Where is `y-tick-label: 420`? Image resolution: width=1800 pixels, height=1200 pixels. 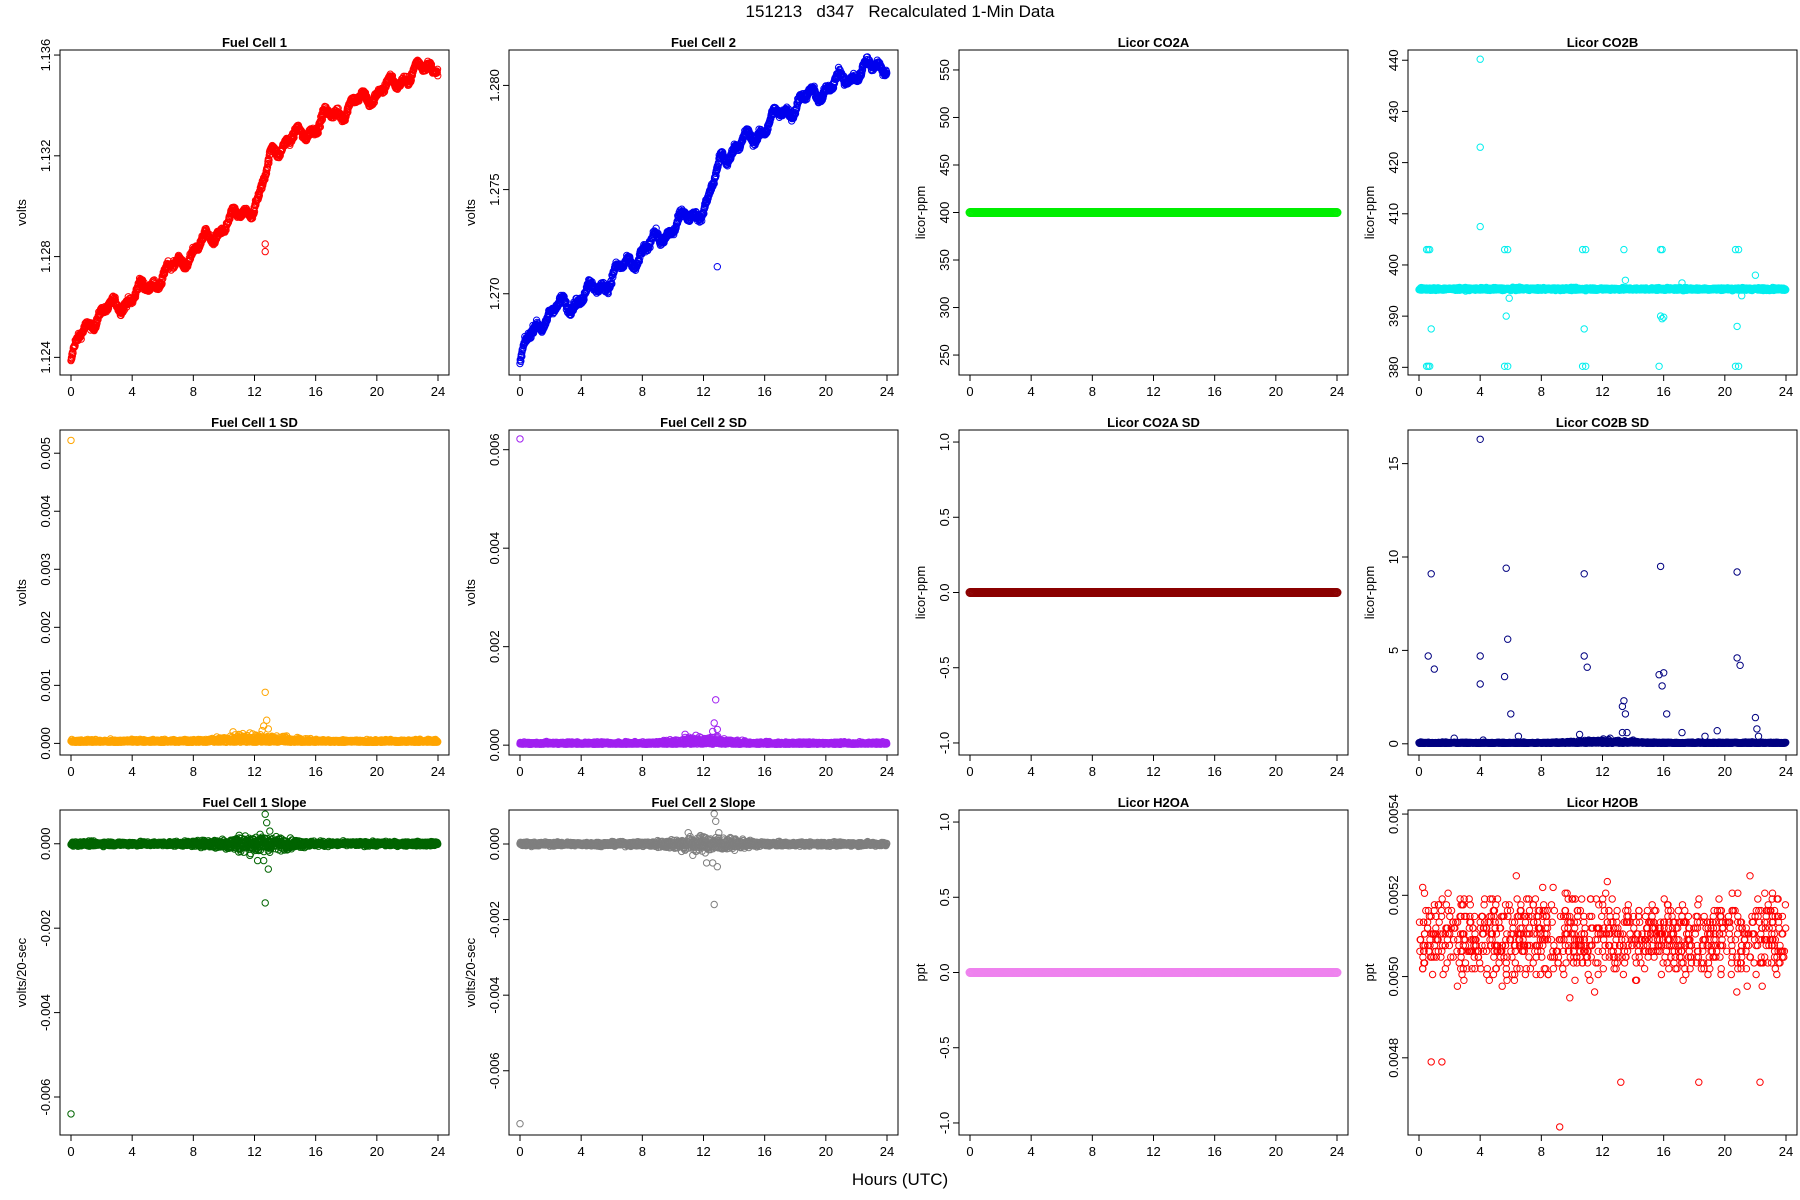
y-tick-label: 420 is located at coordinates (1393, 163).